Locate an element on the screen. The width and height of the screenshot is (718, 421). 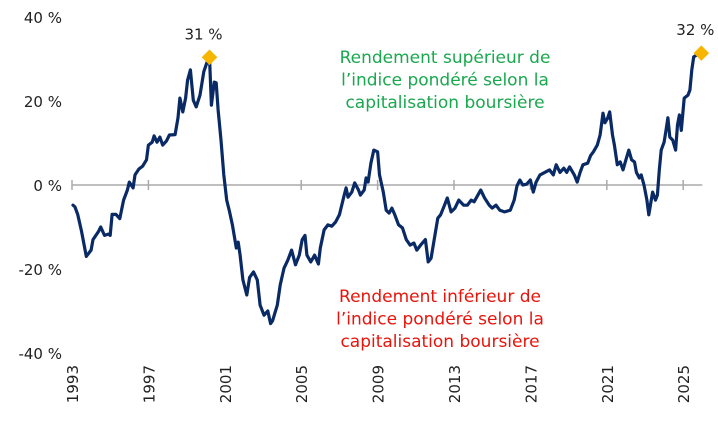
y-tick-label: -20 % is located at coordinates (40, 270).